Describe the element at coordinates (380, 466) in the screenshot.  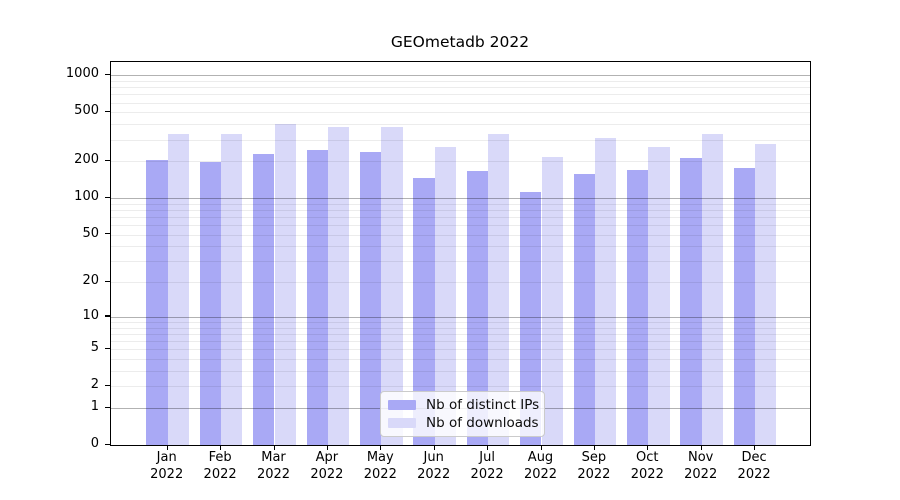
I see `x-tick-label-may: May 2022` at that location.